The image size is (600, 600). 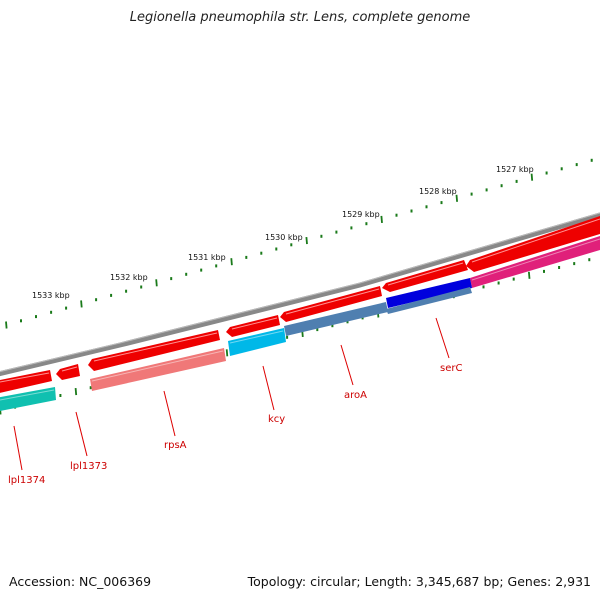 I want to click on gene-label: rpsA, so click(x=175, y=445).